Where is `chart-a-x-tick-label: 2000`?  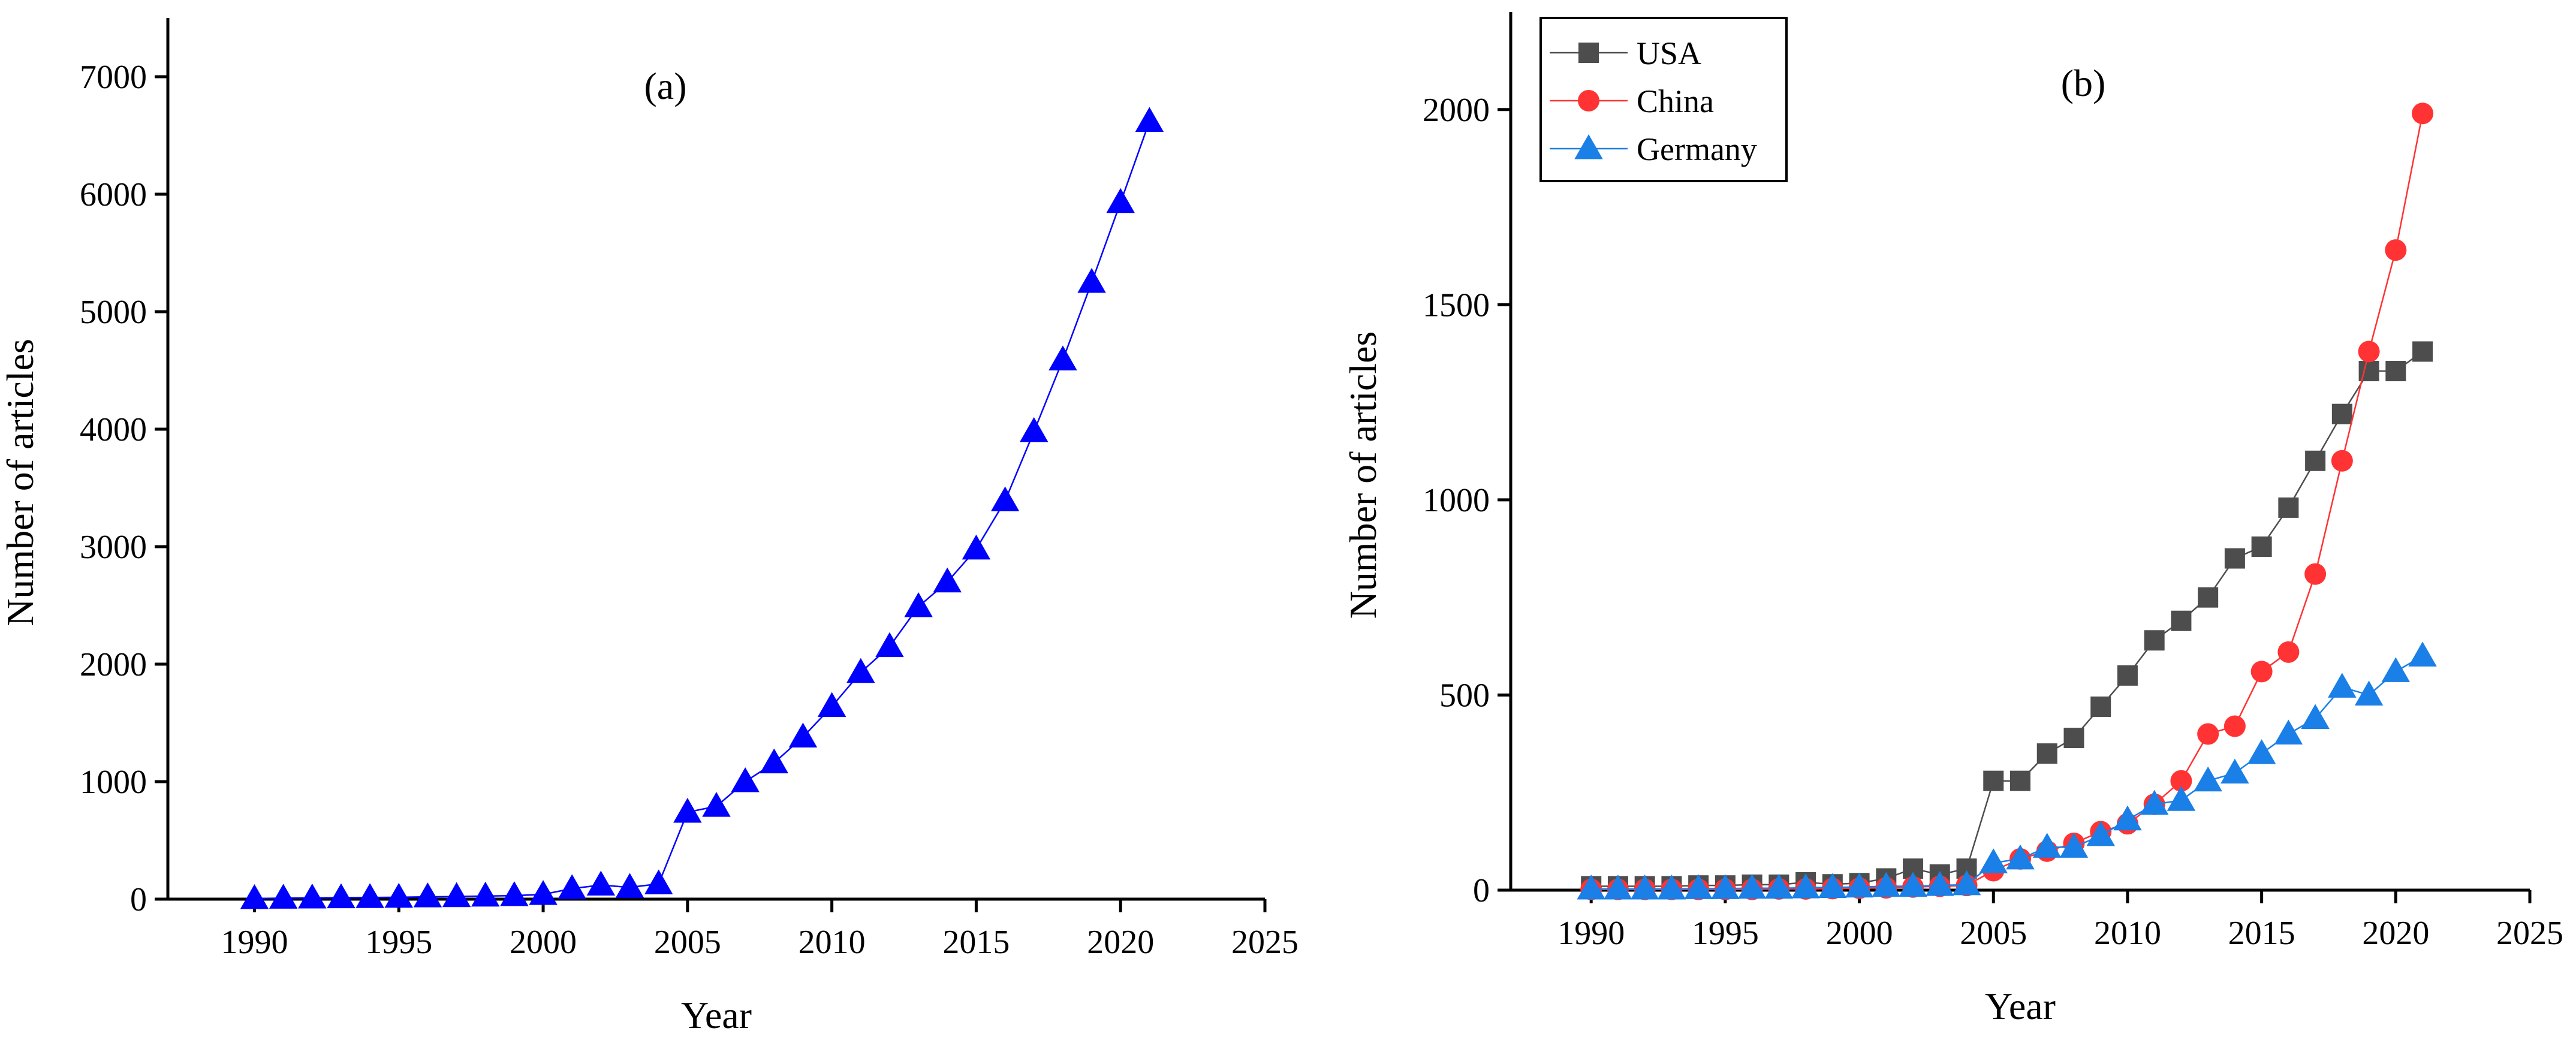 chart-a-x-tick-label: 2000 is located at coordinates (543, 942).